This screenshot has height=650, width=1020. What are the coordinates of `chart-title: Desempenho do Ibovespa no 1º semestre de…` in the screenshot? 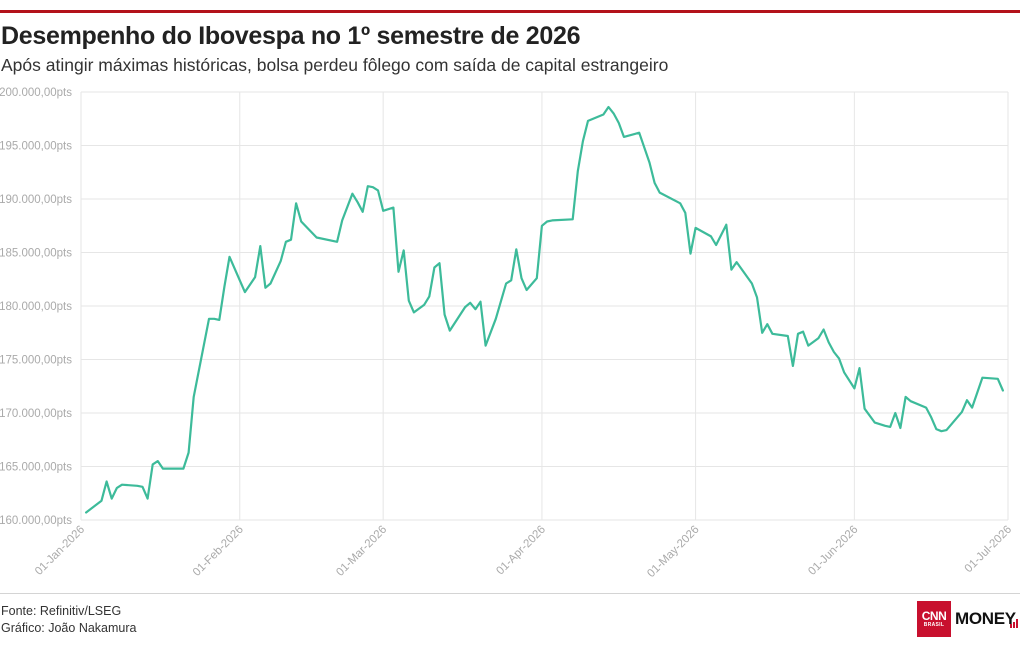 It's located at (291, 36).